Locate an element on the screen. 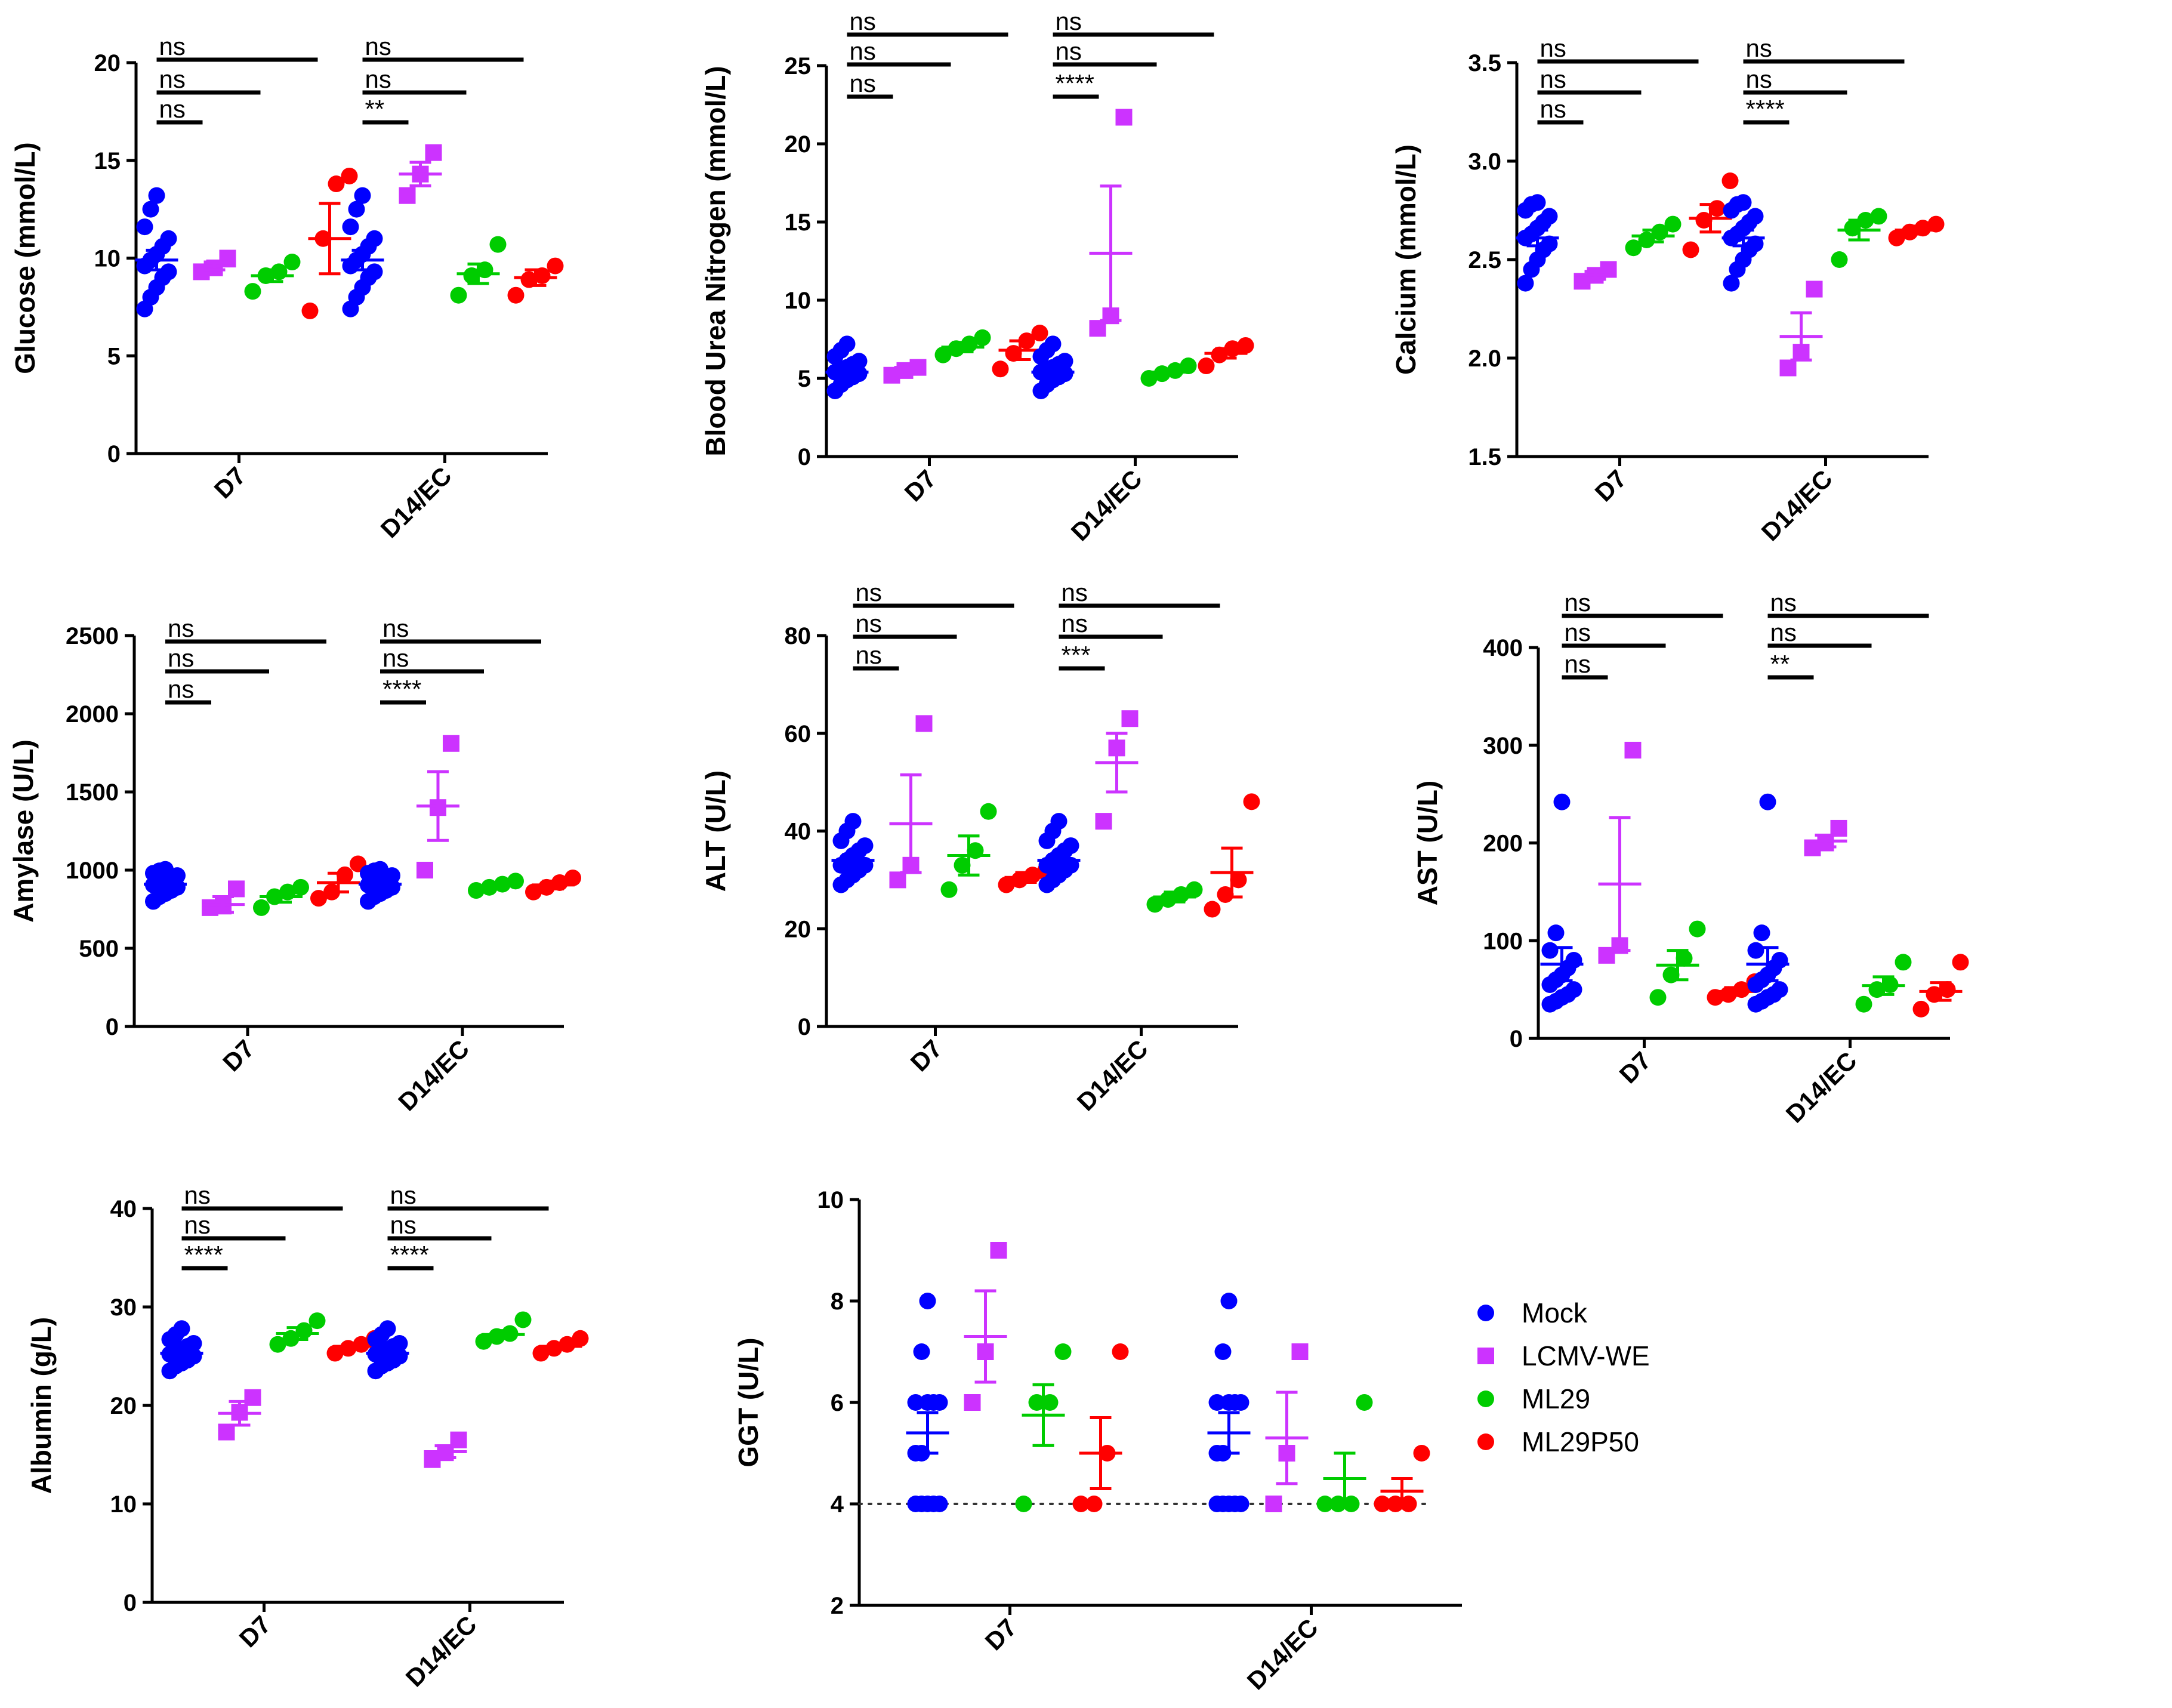 Image resolution: width=2172 pixels, height=1708 pixels. y-tick-label: 40 is located at coordinates (798, 832).